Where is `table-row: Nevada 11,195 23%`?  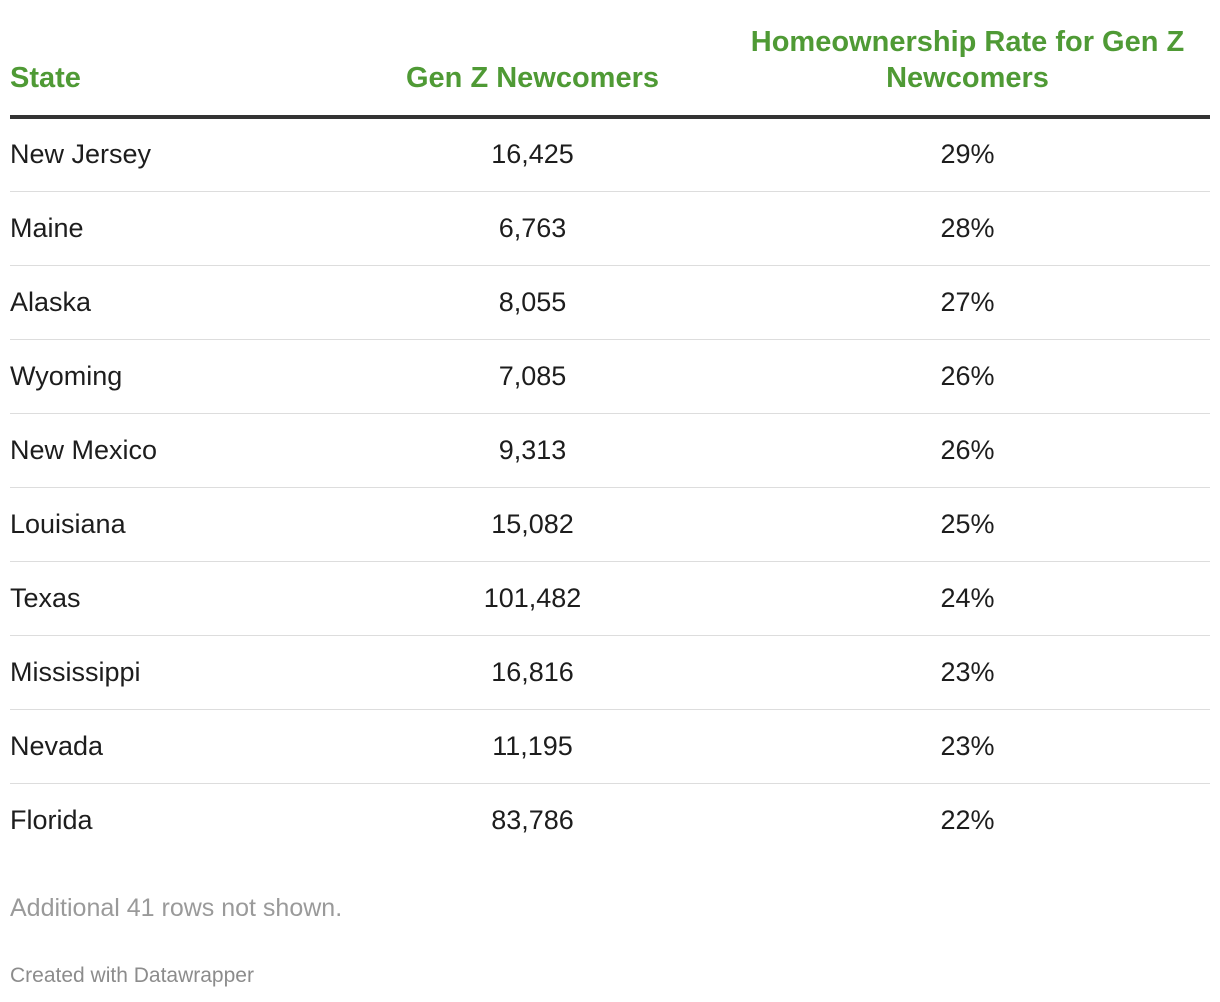
table-row: Nevada 11,195 23% is located at coordinates (610, 746).